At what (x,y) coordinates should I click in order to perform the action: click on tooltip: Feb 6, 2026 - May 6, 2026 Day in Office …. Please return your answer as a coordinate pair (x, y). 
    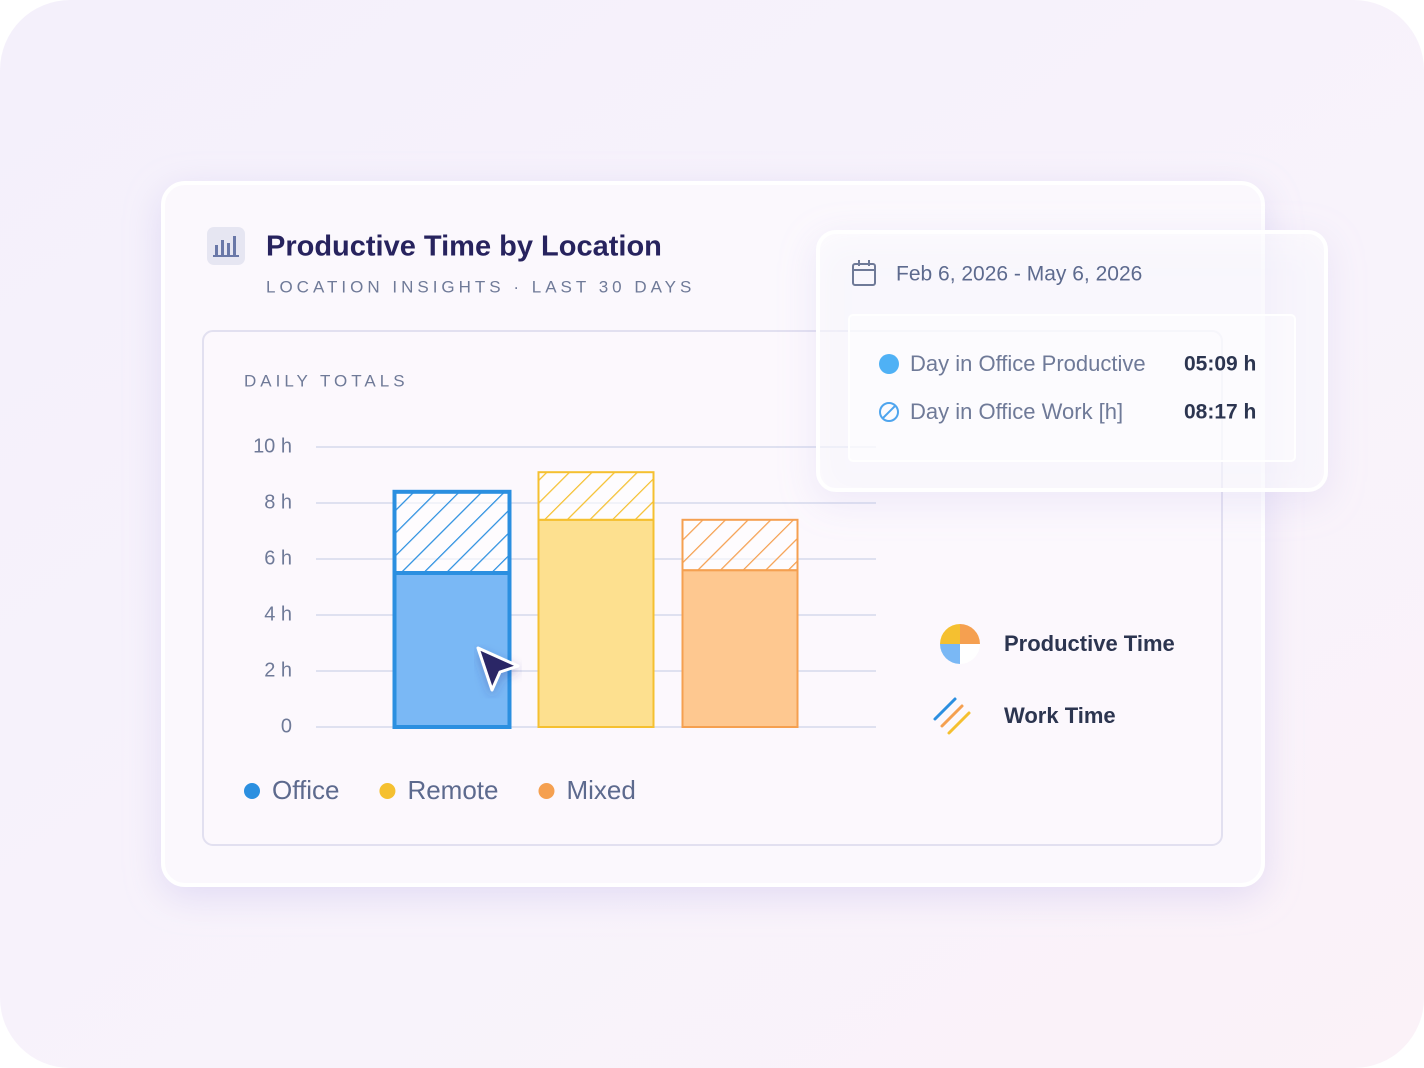
    Looking at the image, I should click on (1072, 361).